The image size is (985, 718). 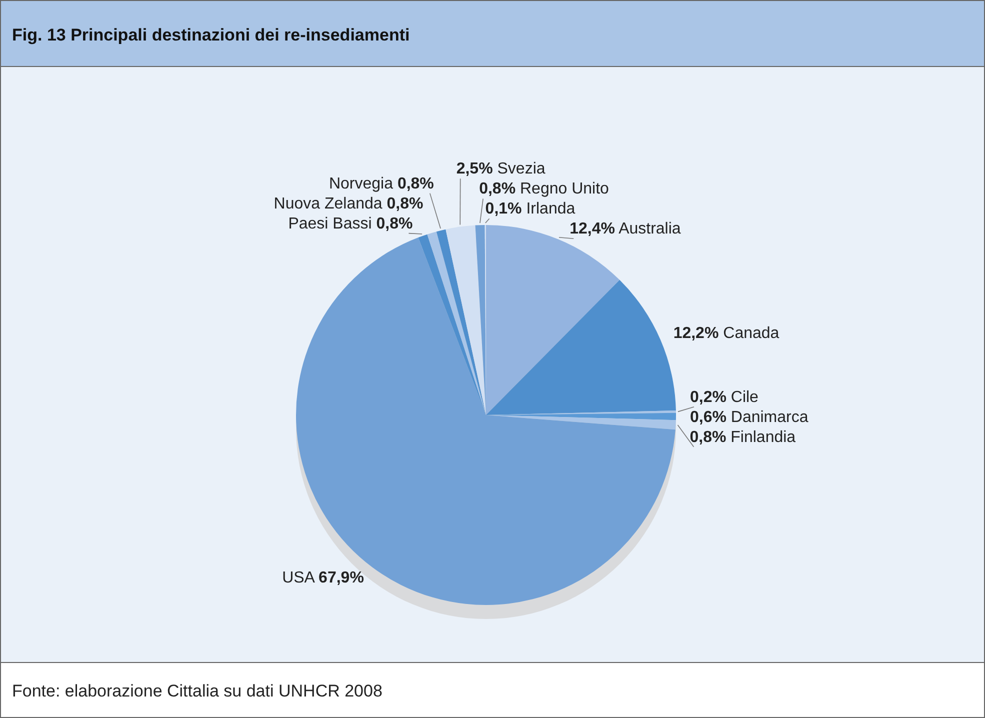 What do you see at coordinates (332, 224) in the screenshot?
I see `slice-label: Paesi Bassi` at bounding box center [332, 224].